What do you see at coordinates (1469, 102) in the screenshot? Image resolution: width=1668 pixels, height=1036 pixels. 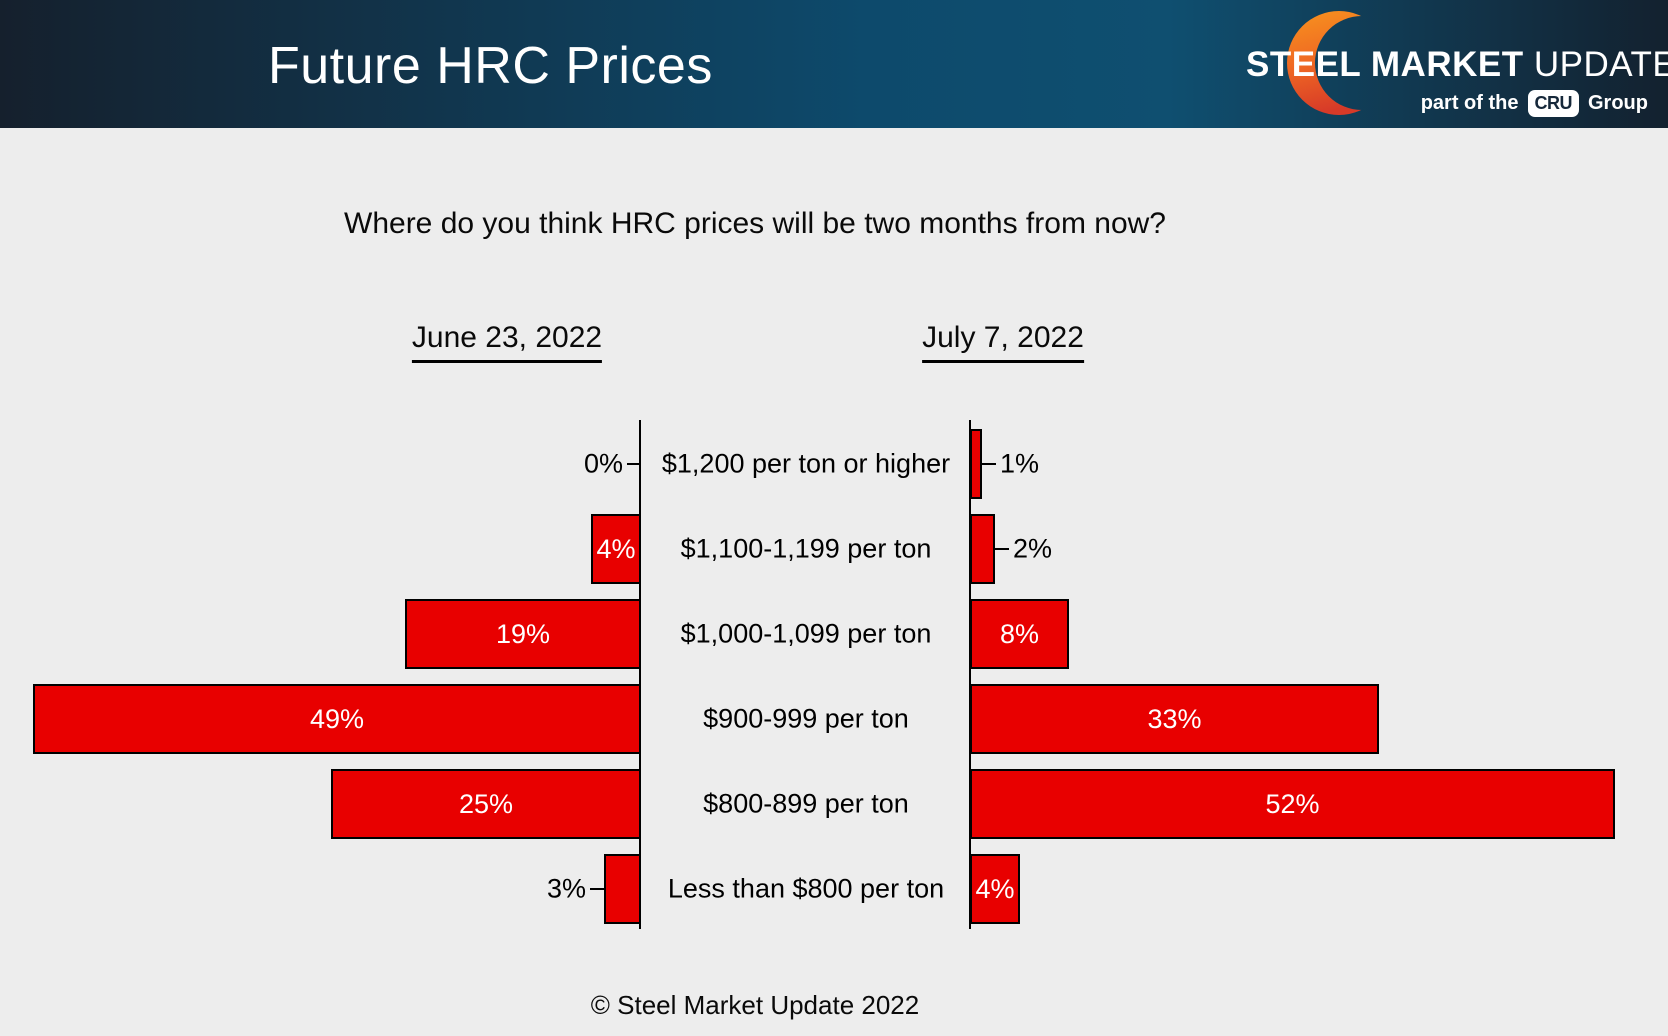 I see `tagline-prefix: part of the` at bounding box center [1469, 102].